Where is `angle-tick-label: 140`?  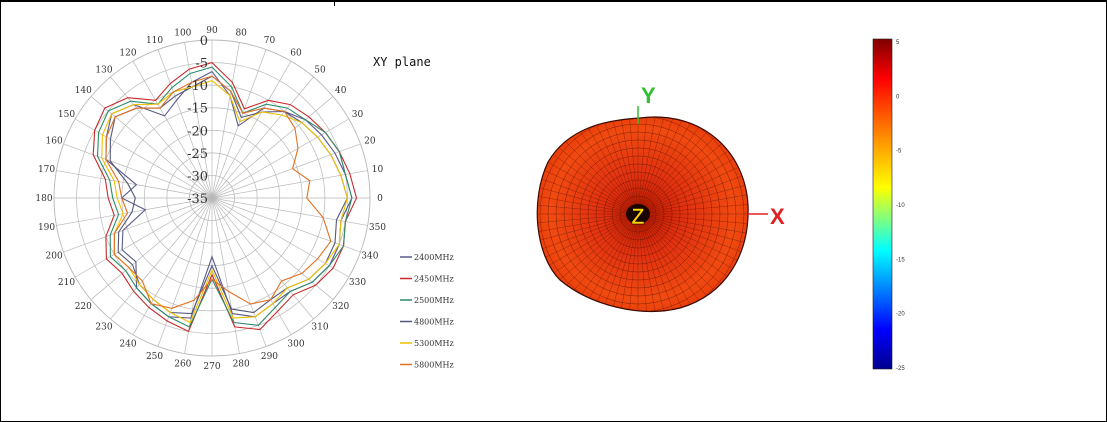
angle-tick-label: 140 is located at coordinates (83, 91).